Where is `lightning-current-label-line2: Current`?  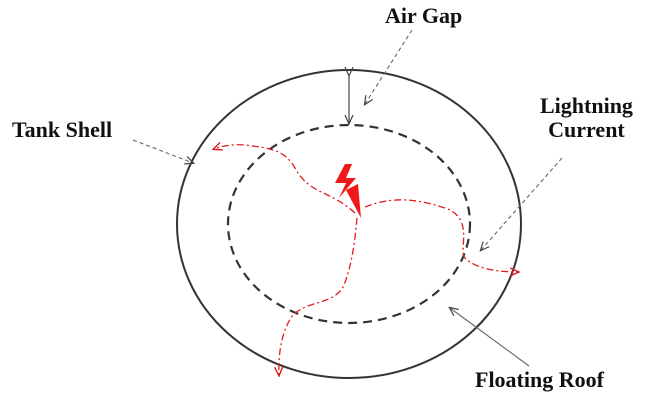 lightning-current-label-line2: Current is located at coordinates (586, 130).